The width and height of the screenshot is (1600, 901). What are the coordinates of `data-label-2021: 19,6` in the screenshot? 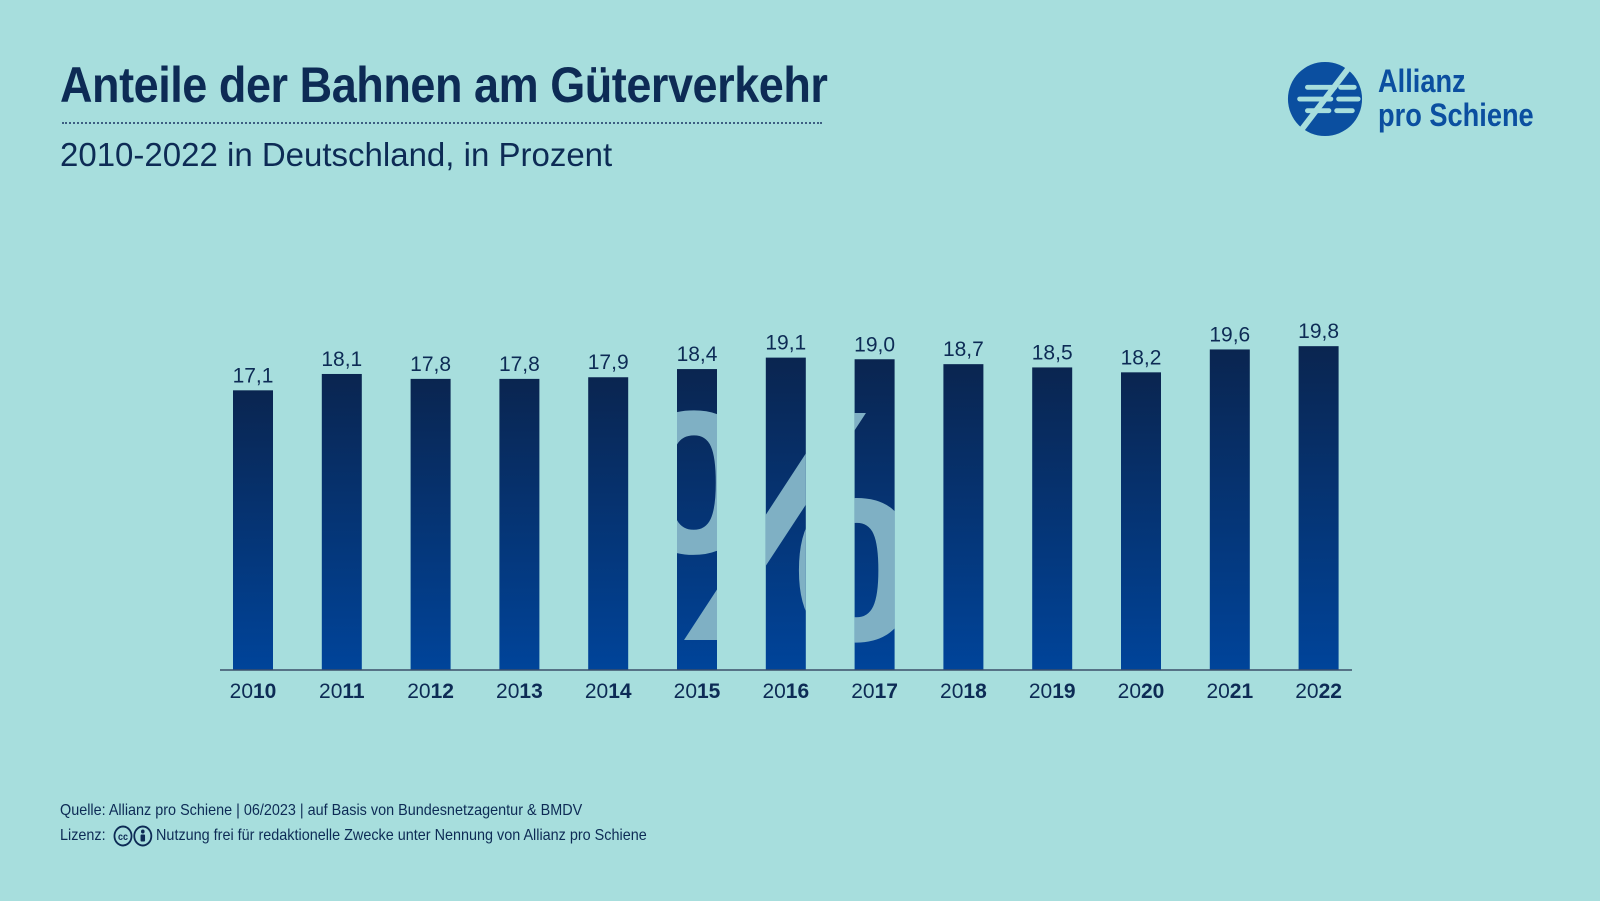 It's located at (1229, 334).